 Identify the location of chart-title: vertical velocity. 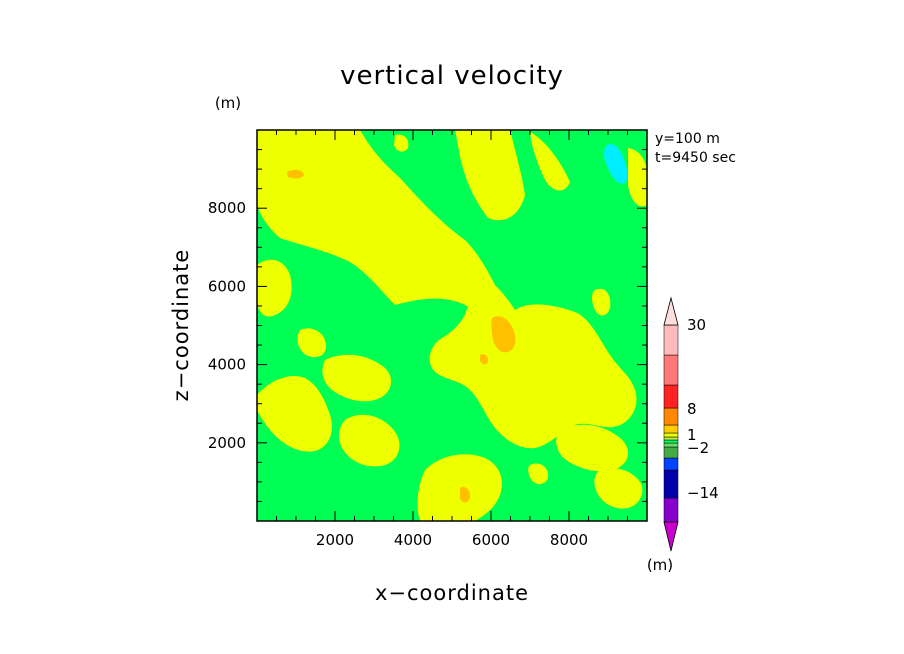
(452, 76).